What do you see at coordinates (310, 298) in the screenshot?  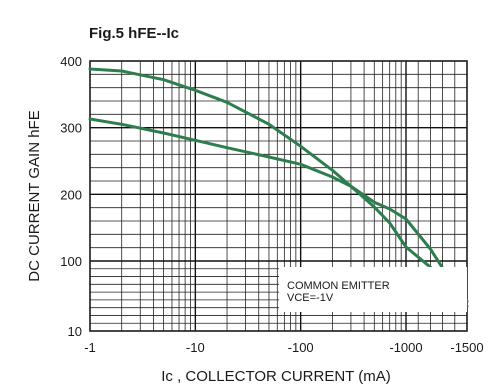 I see `annotation-line2: VCE=-1V` at bounding box center [310, 298].